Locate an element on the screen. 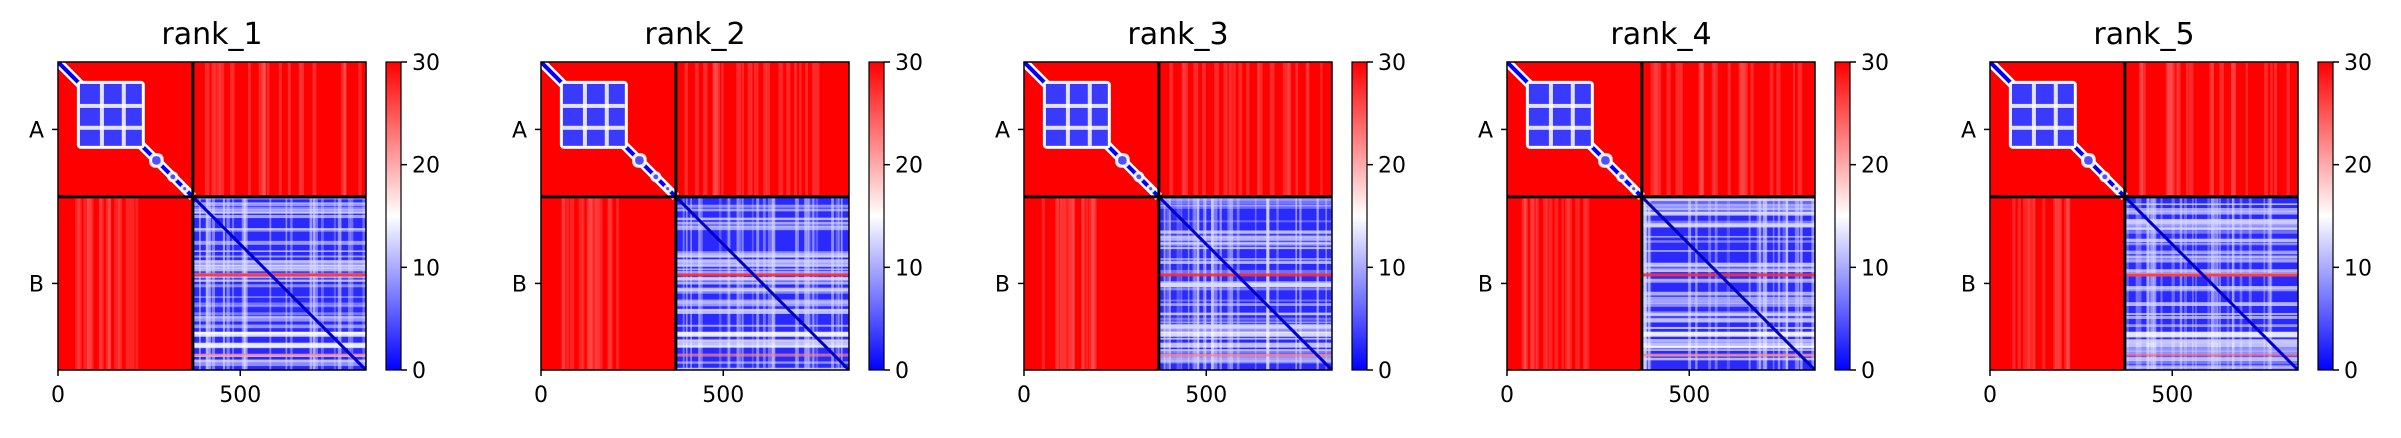 The width and height of the screenshot is (2401, 438). panel-title: rank_1 is located at coordinates (211, 34).